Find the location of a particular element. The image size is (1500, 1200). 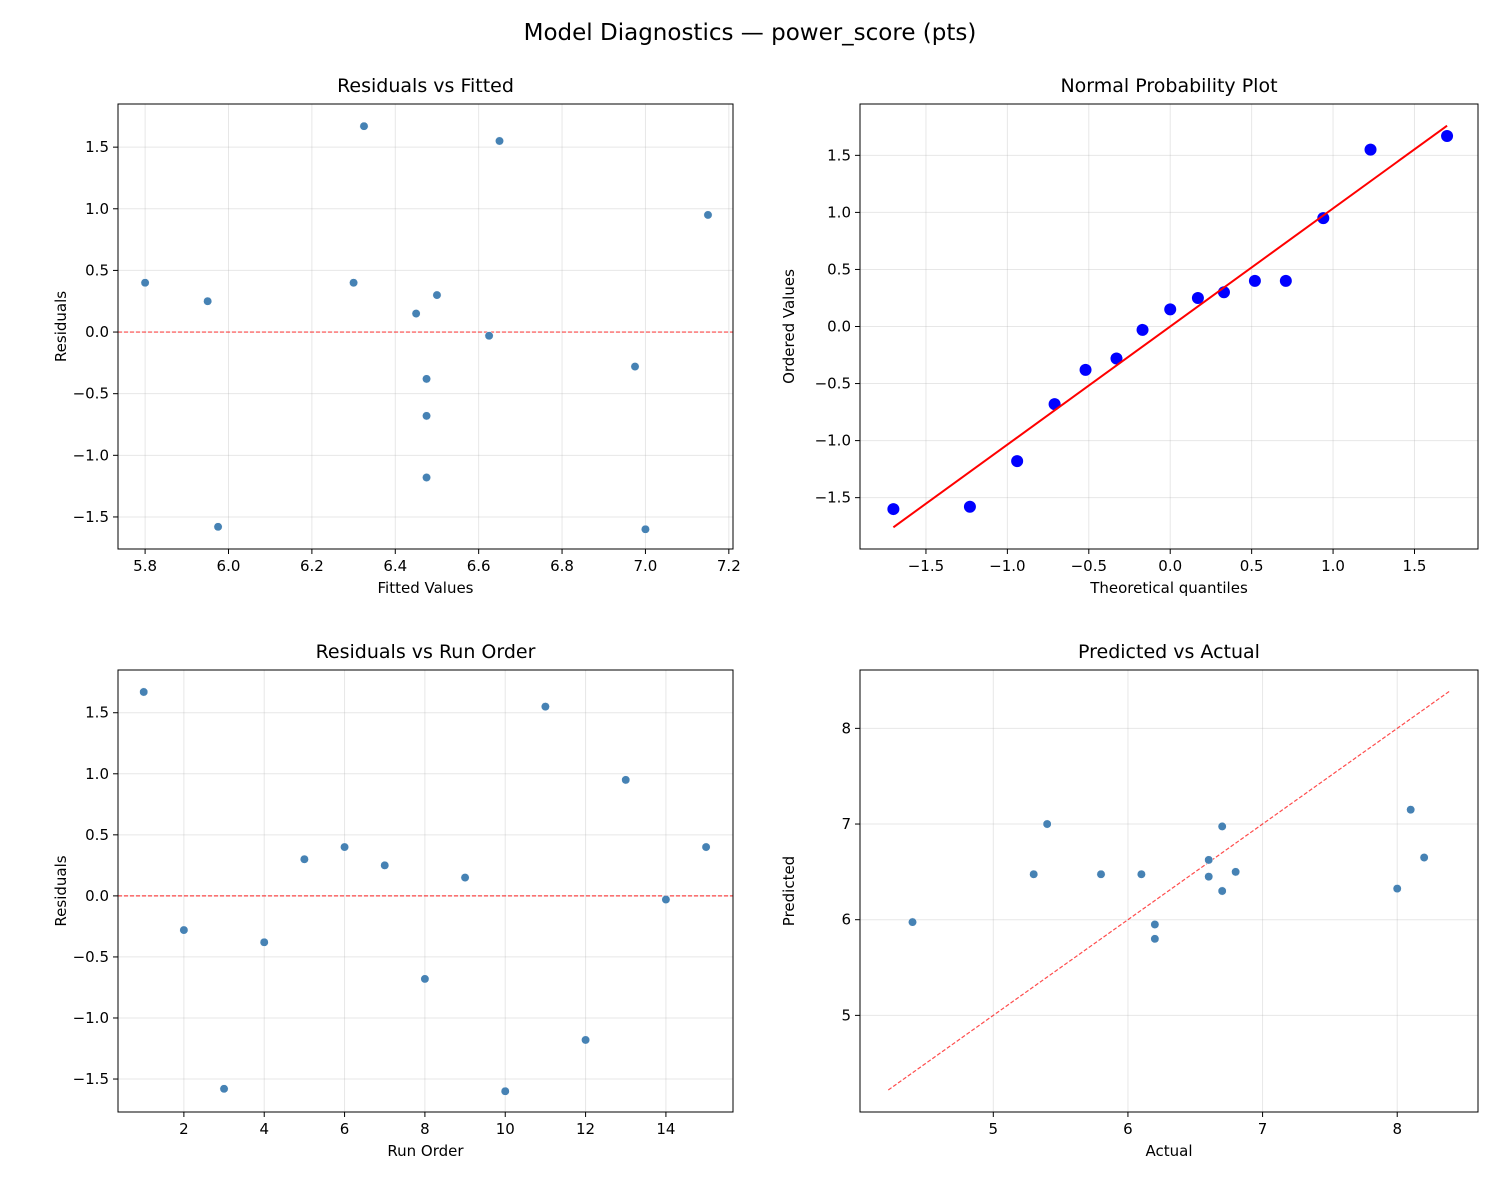

y-tick-label: 5 is located at coordinates (846, 1015).